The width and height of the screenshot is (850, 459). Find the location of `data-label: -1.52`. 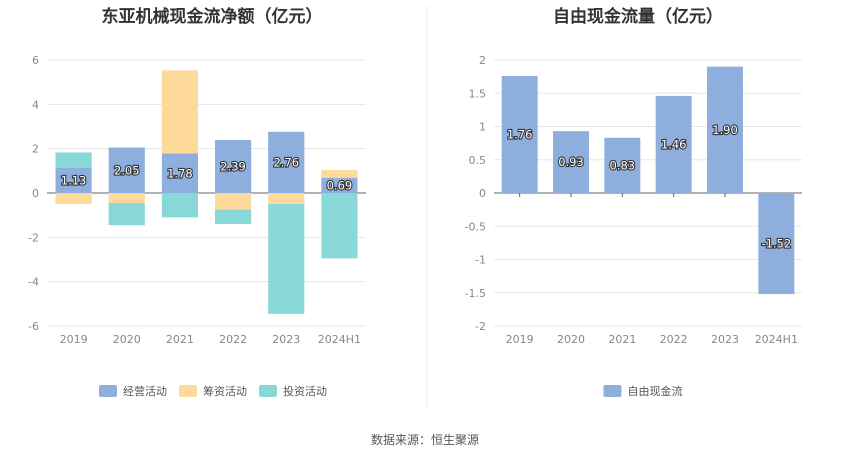

data-label: -1.52 is located at coordinates (776, 244).